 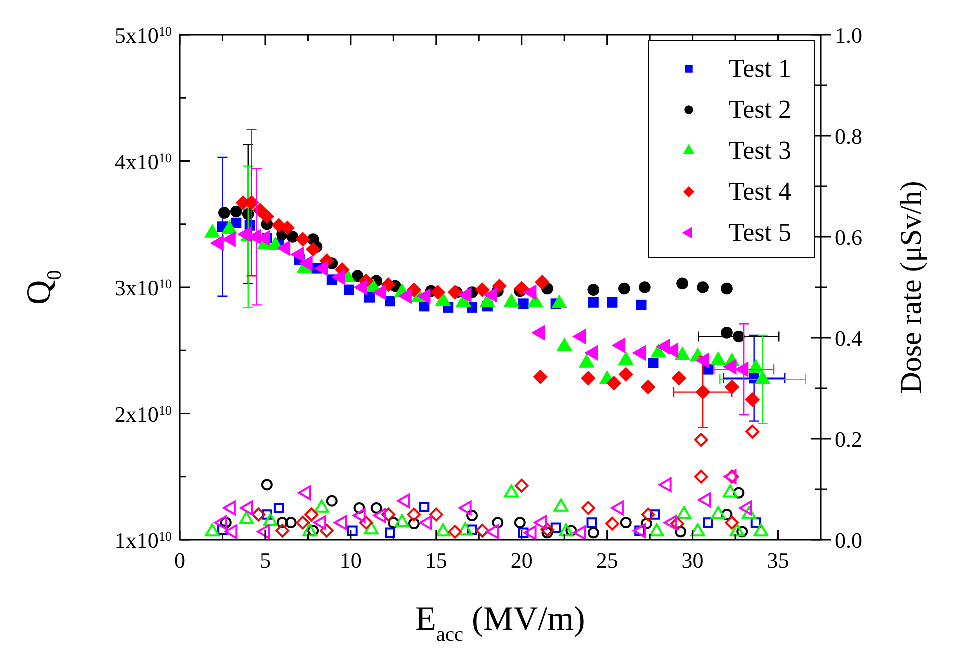 What do you see at coordinates (848, 136) in the screenshot?
I see `y2-tick-label: 0.8` at bounding box center [848, 136].